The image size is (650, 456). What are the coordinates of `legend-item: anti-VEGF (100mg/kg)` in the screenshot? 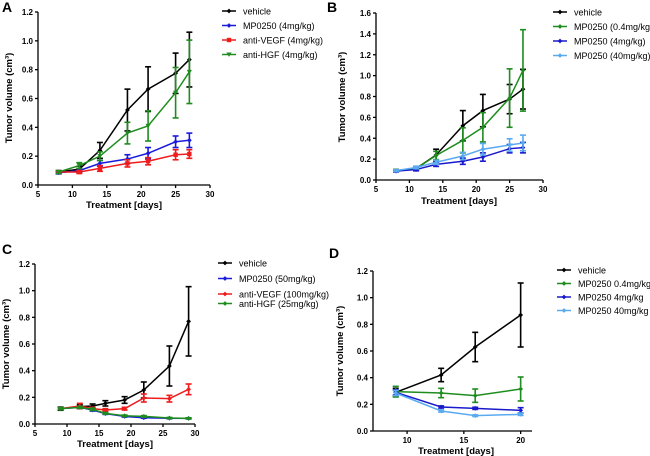 It's located at (273, 295).